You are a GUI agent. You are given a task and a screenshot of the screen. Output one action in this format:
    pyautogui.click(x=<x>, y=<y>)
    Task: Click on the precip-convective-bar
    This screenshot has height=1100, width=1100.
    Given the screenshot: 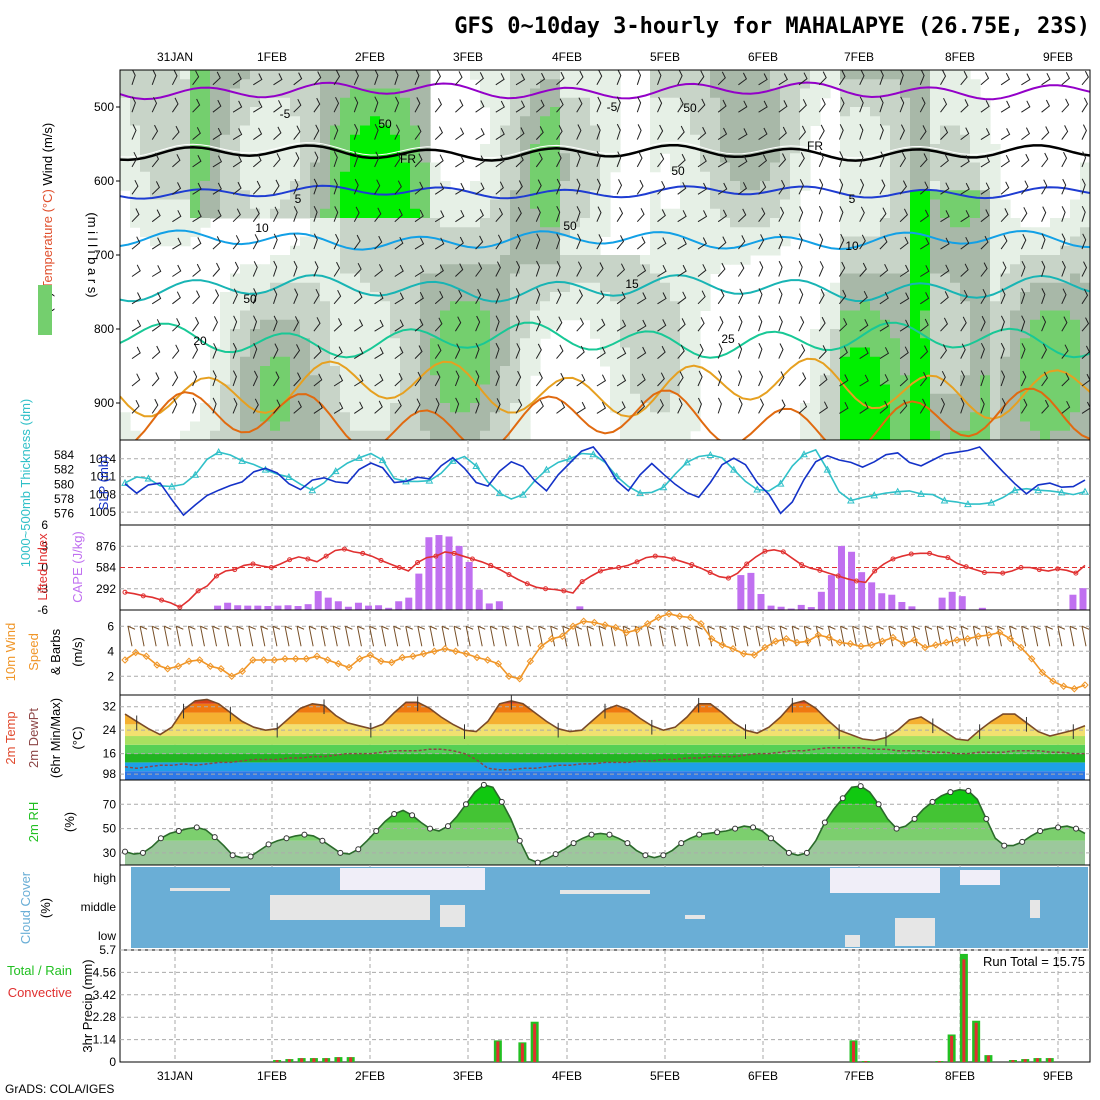 What is the action you would take?
    pyautogui.click(x=964, y=1010)
    